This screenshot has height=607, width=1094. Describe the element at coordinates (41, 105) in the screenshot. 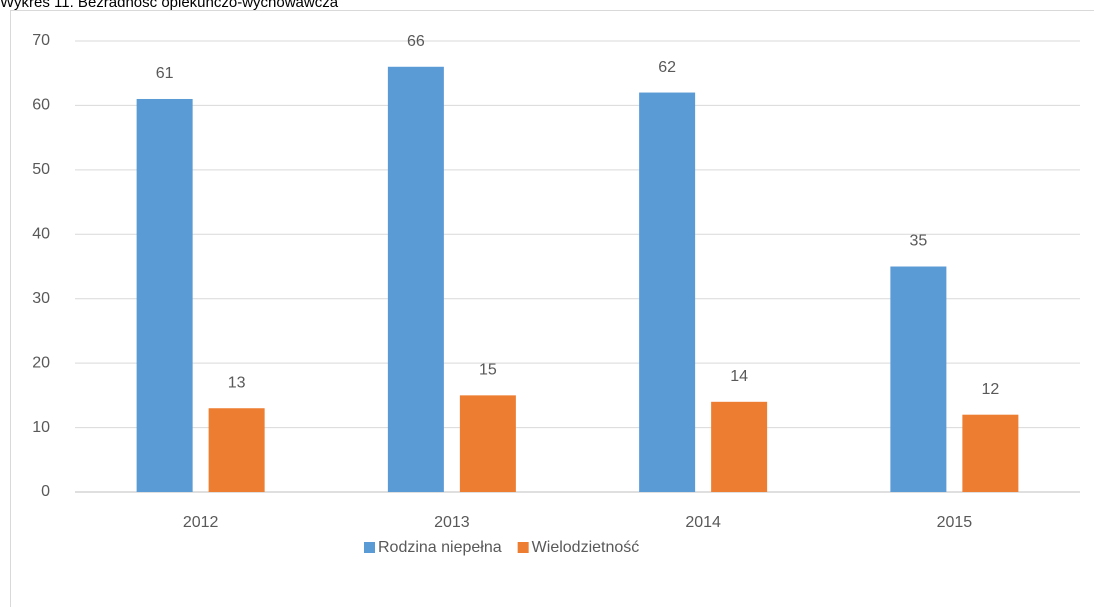

I see `y-tick-label: 60` at that location.